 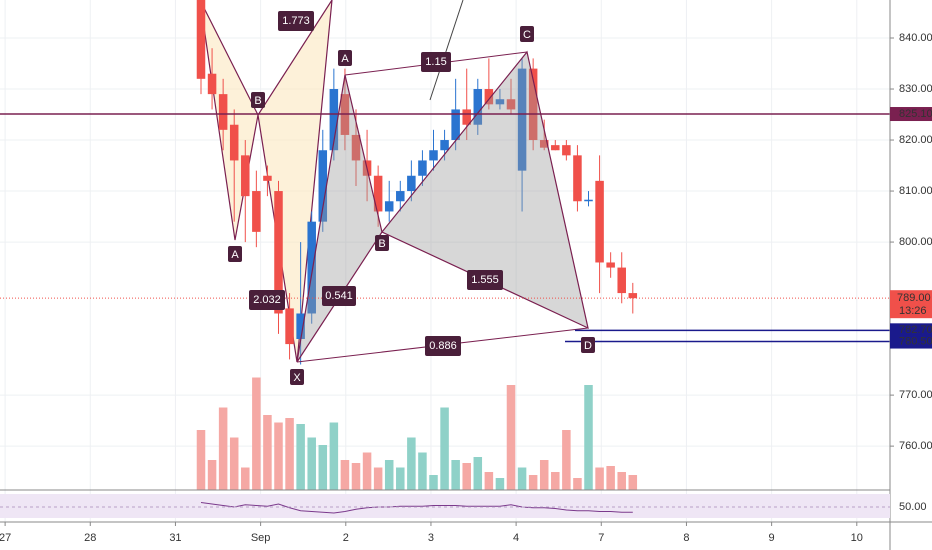 What do you see at coordinates (915, 114) in the screenshot?
I see `price-label: 825.10` at bounding box center [915, 114].